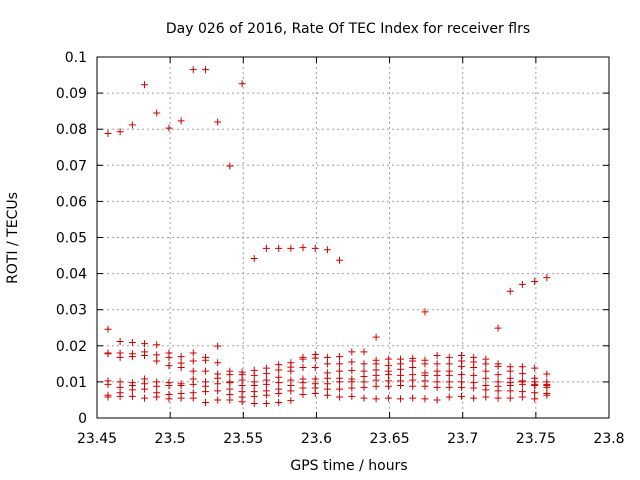 Image resolution: width=640 pixels, height=480 pixels. Describe the element at coordinates (608, 439) in the screenshot. I see `x-tick-label: 23.8` at that location.